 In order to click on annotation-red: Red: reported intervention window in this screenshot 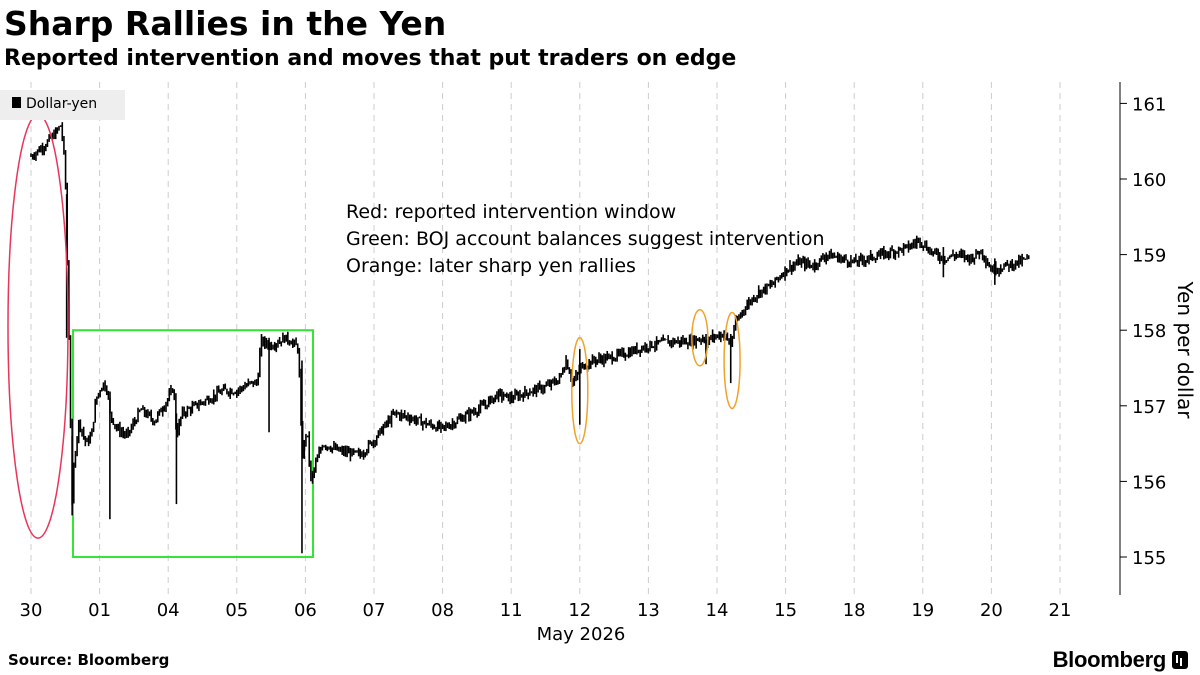, I will do `click(511, 212)`.